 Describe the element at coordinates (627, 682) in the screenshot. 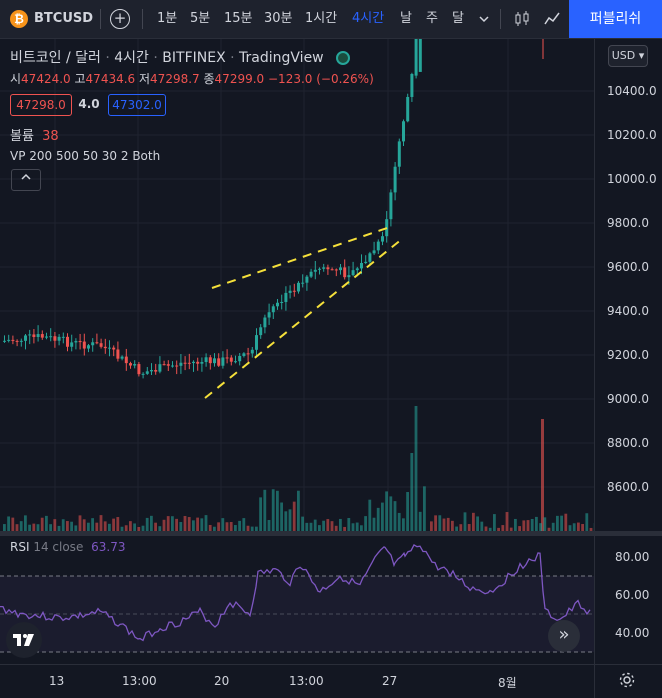

I see `settings-gear-icon` at that location.